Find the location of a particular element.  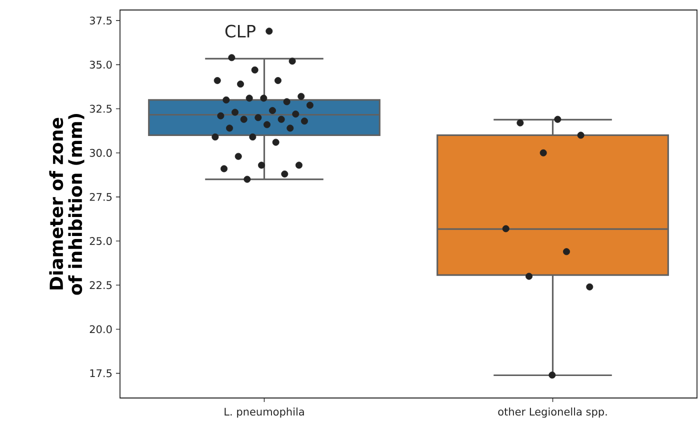

y-tick-label: 17.5 is located at coordinates (101, 373).